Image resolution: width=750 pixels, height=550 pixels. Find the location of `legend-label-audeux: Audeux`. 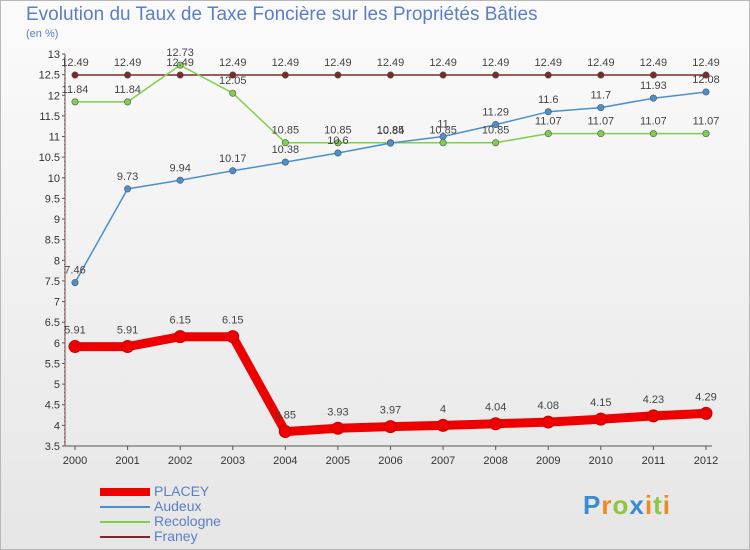

legend-label-audeux: Audeux is located at coordinates (178, 506).